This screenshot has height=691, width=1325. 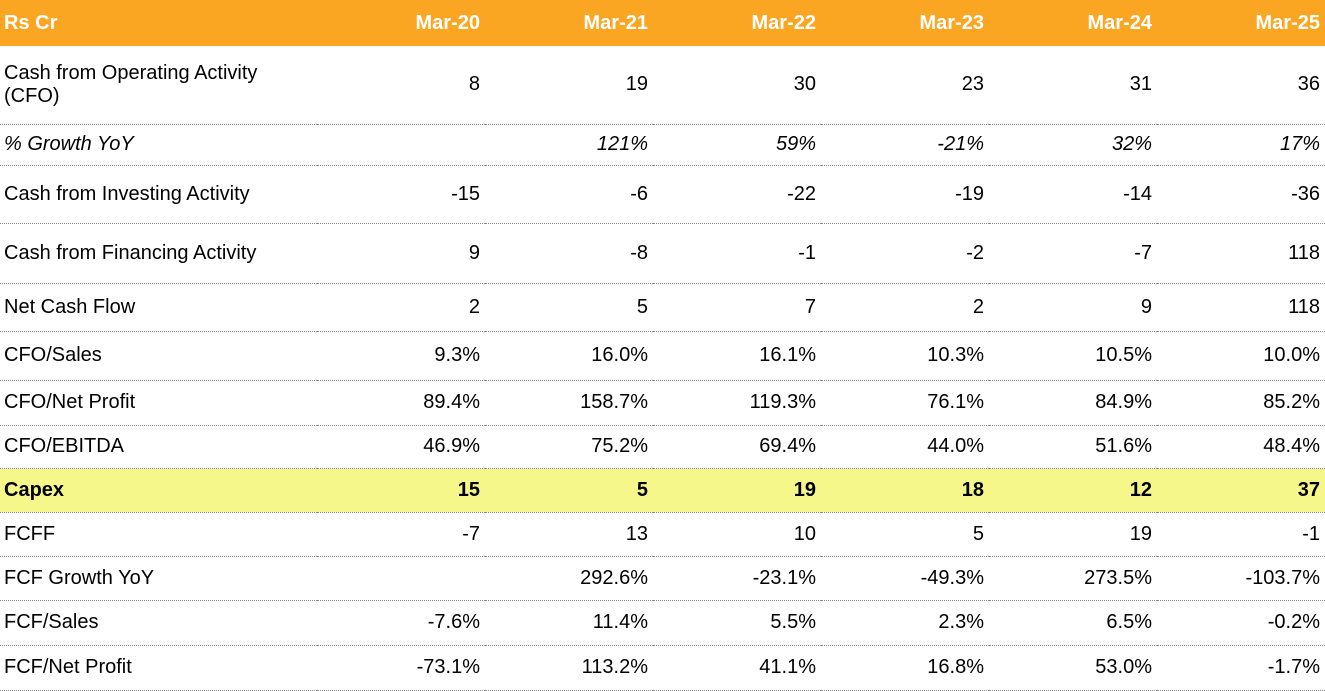 What do you see at coordinates (905, 194) in the screenshot?
I see `cell-value: -19` at bounding box center [905, 194].